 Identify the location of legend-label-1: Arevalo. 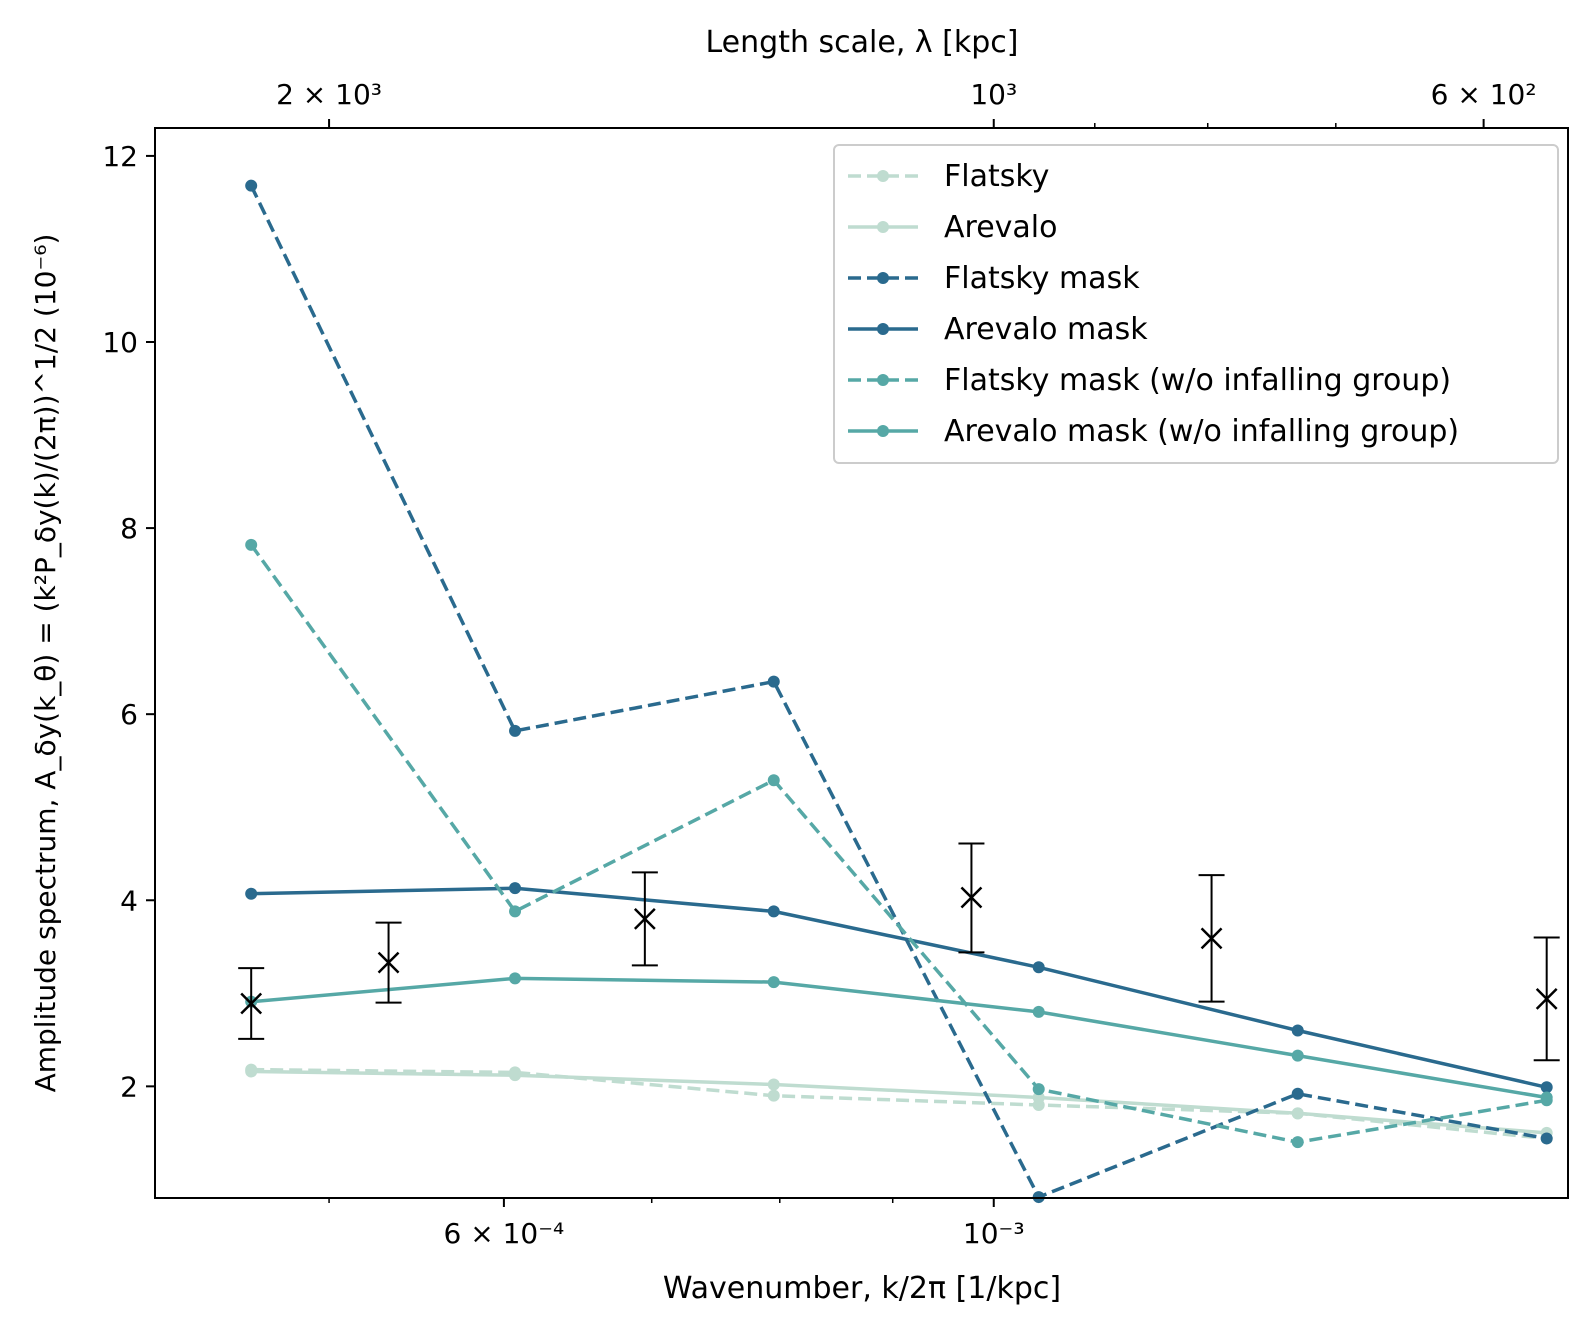
(1000, 227).